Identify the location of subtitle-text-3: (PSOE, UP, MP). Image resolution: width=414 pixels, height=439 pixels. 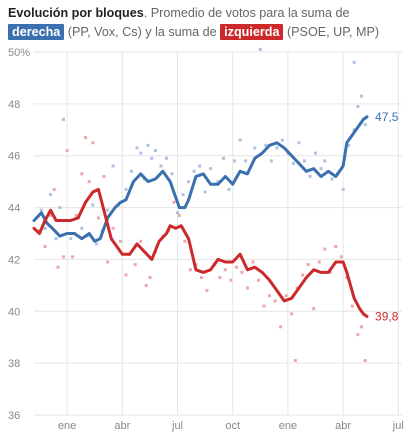
(331, 32).